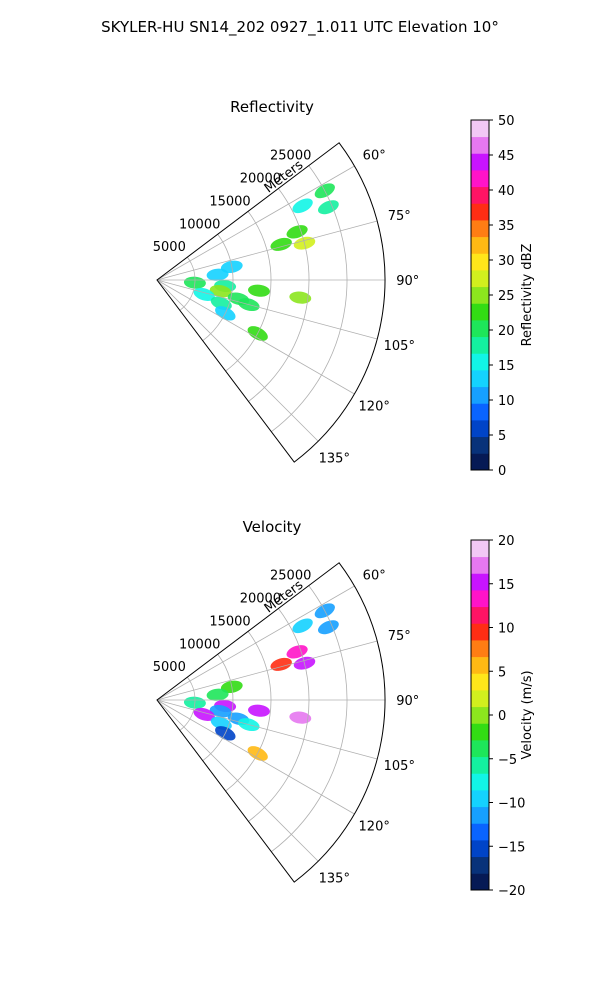 This screenshot has height=1000, width=600. Describe the element at coordinates (527, 295) in the screenshot. I see `reflectivity-colorbar-label: Reflectivity dBZ` at that location.